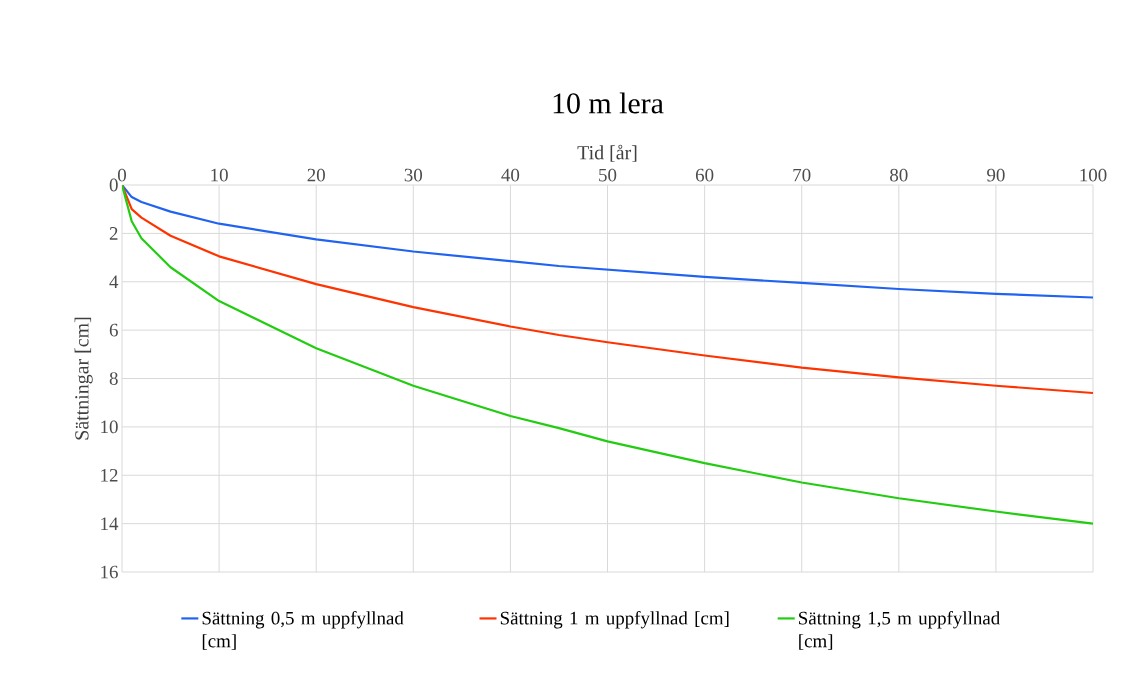 Image resolution: width=1134 pixels, height=682 pixels. Describe the element at coordinates (802, 175) in the screenshot. I see `x-tick-label: 70` at that location.